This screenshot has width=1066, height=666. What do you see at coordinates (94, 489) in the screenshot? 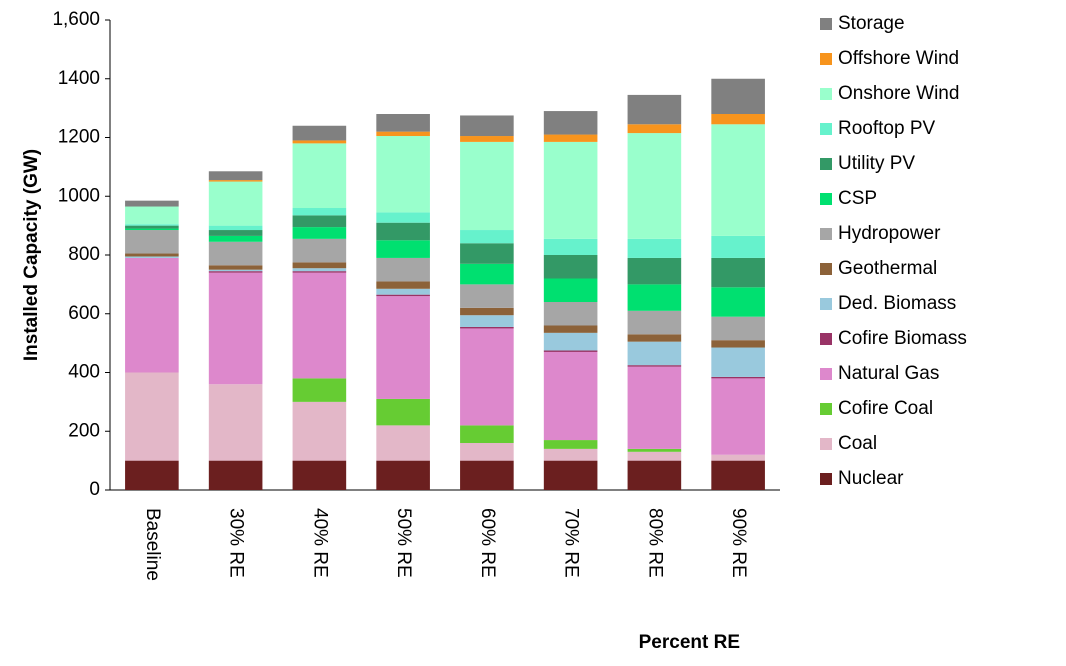
I see `y-tick-label: 0` at bounding box center [94, 489].